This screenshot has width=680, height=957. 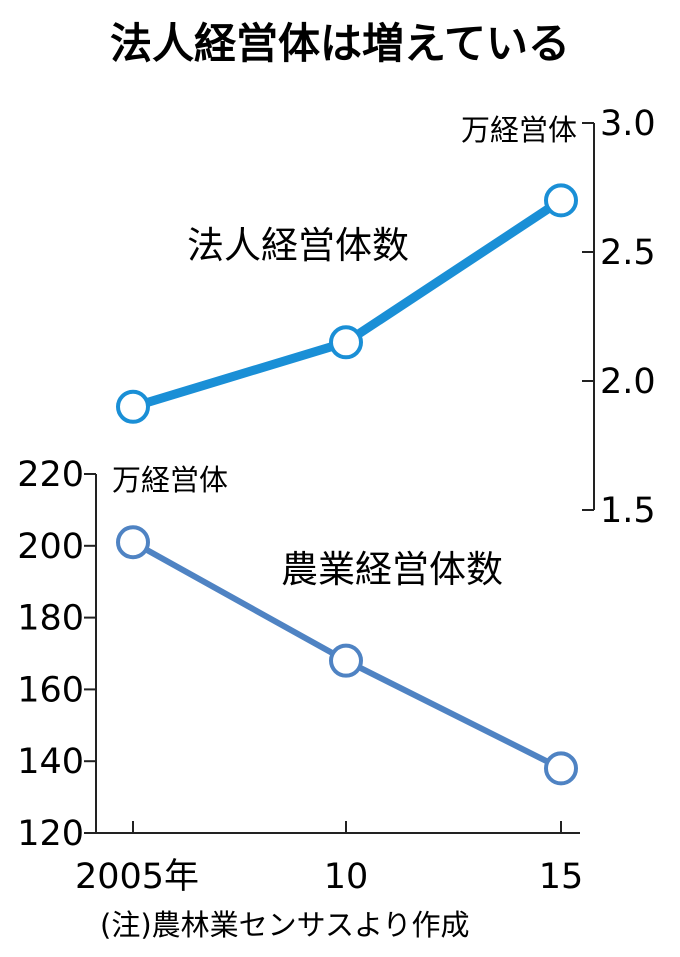 I want to click on y-tick-label: 180, so click(x=50, y=619).